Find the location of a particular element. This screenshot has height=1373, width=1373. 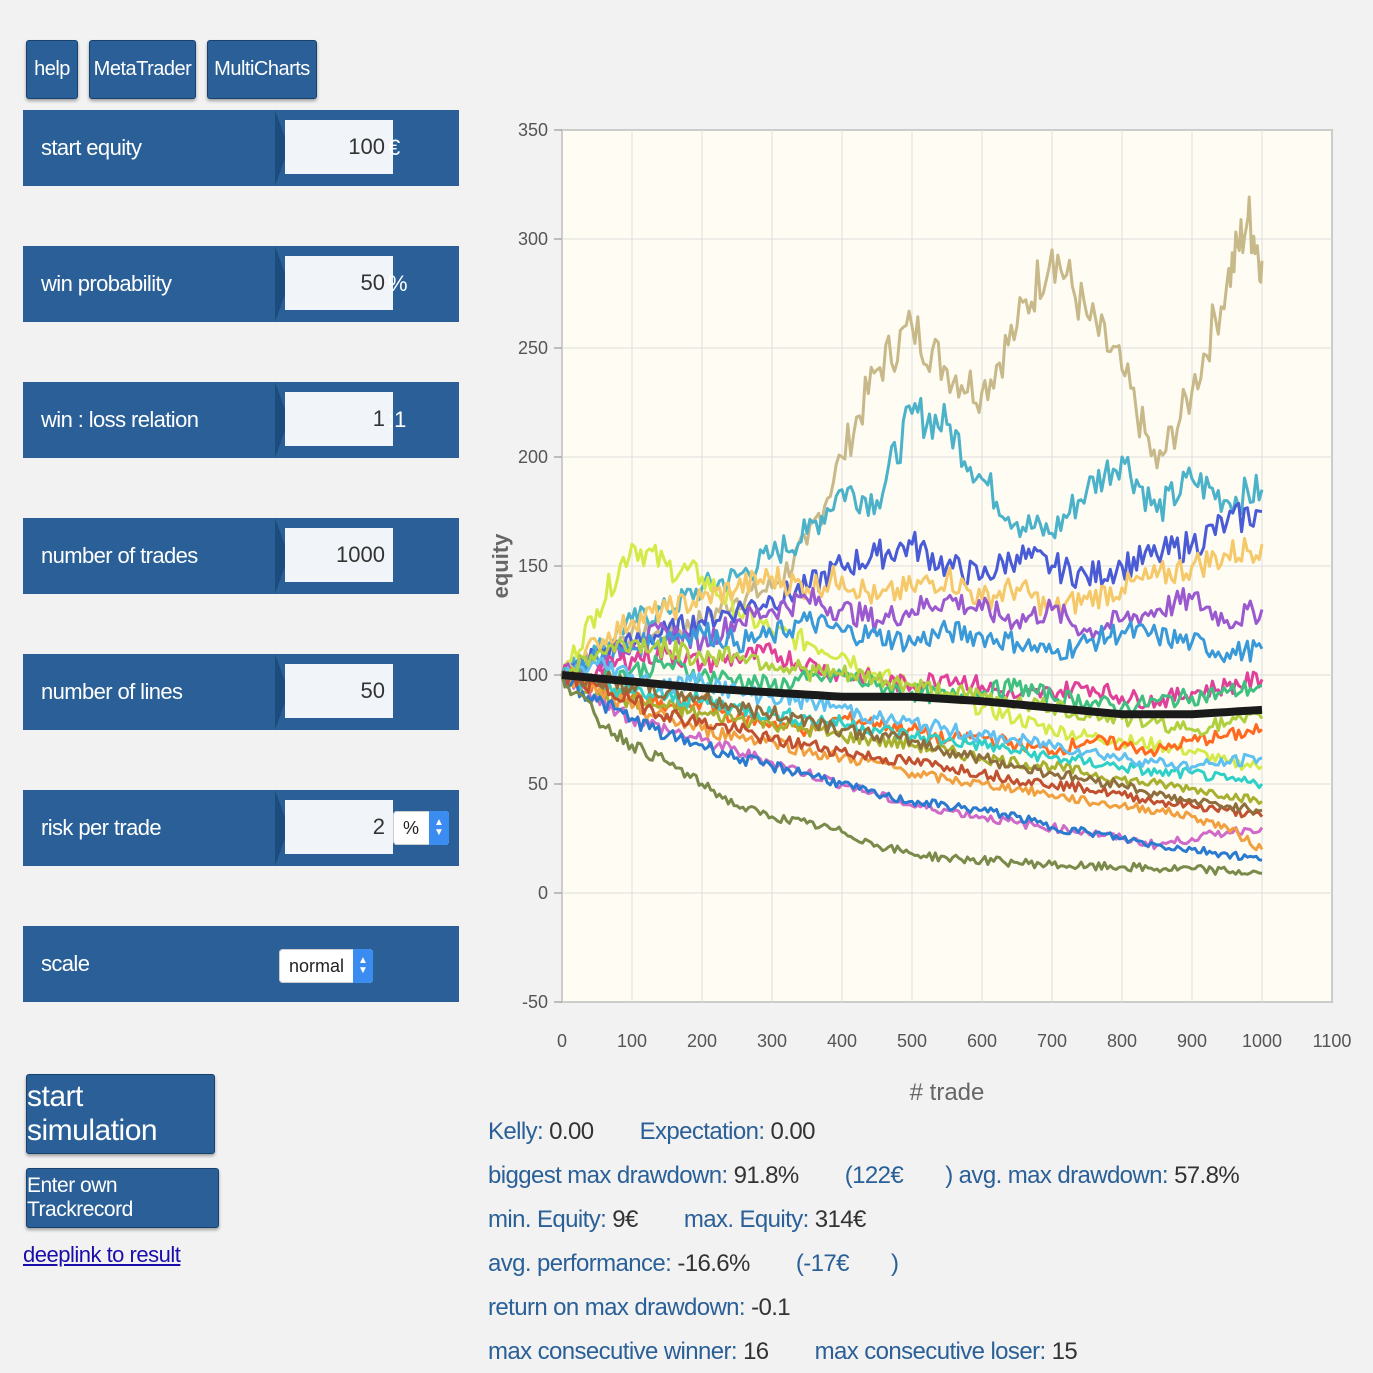

return-on-drawdown-value: -0.1 is located at coordinates (771, 1307).